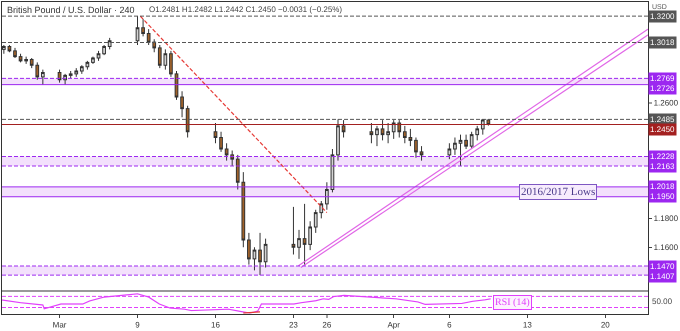  What do you see at coordinates (663, 166) in the screenshot?
I see `ref-line-label: 1.2163` at bounding box center [663, 166].